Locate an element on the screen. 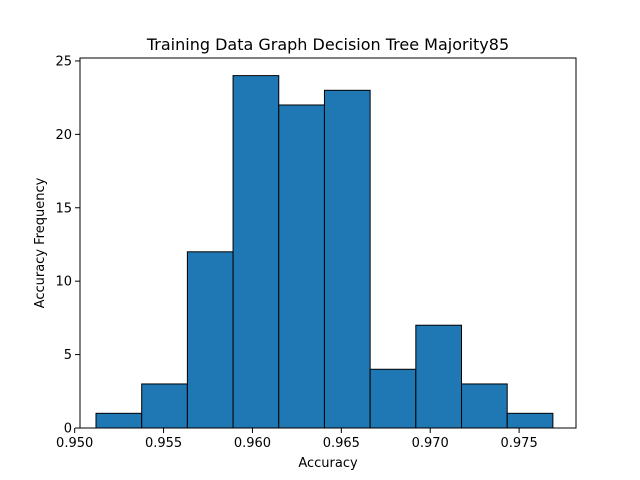 The image size is (640, 480). x-tick-label: 0.955 is located at coordinates (163, 443).